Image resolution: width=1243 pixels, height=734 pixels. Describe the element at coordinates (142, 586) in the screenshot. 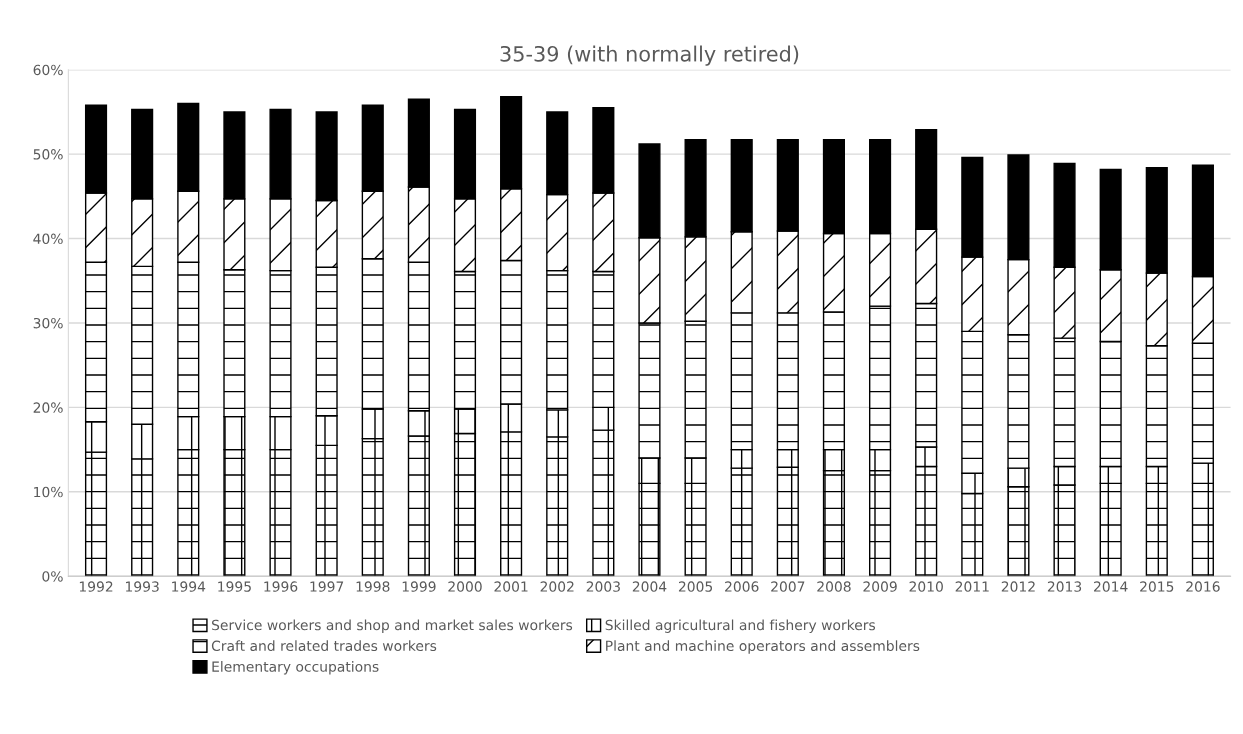

I see `x-tick-label: 1993` at that location.